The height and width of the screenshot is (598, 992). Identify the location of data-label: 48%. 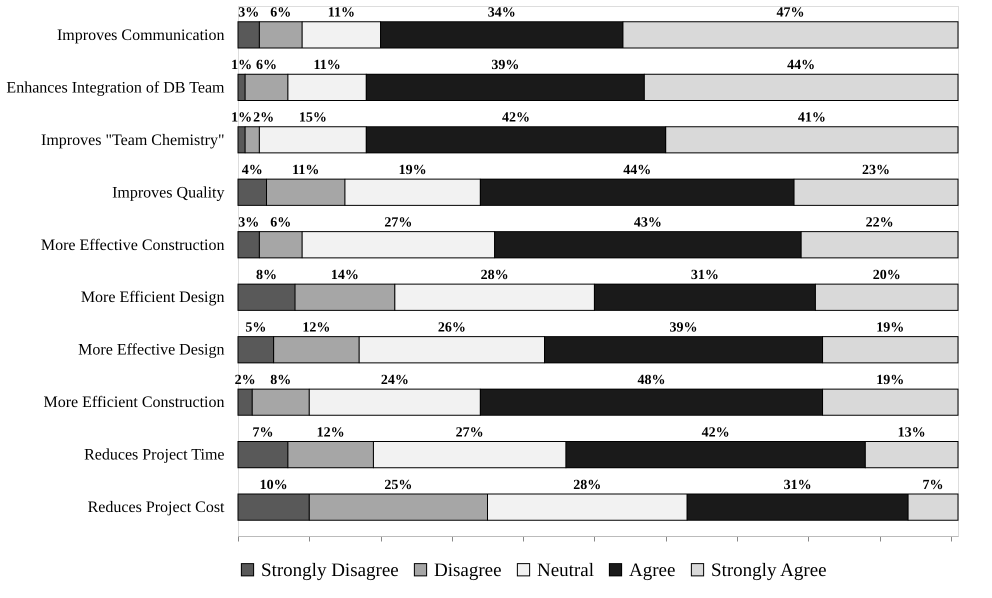
(651, 380).